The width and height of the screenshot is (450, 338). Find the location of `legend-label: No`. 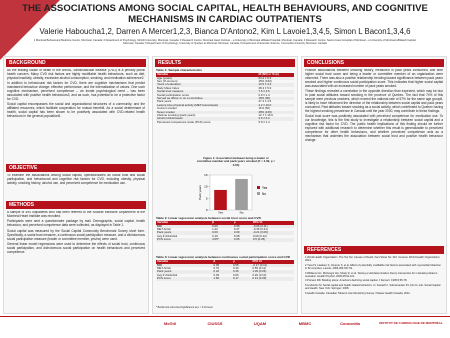

legend-label: No is located at coordinates (264, 194).